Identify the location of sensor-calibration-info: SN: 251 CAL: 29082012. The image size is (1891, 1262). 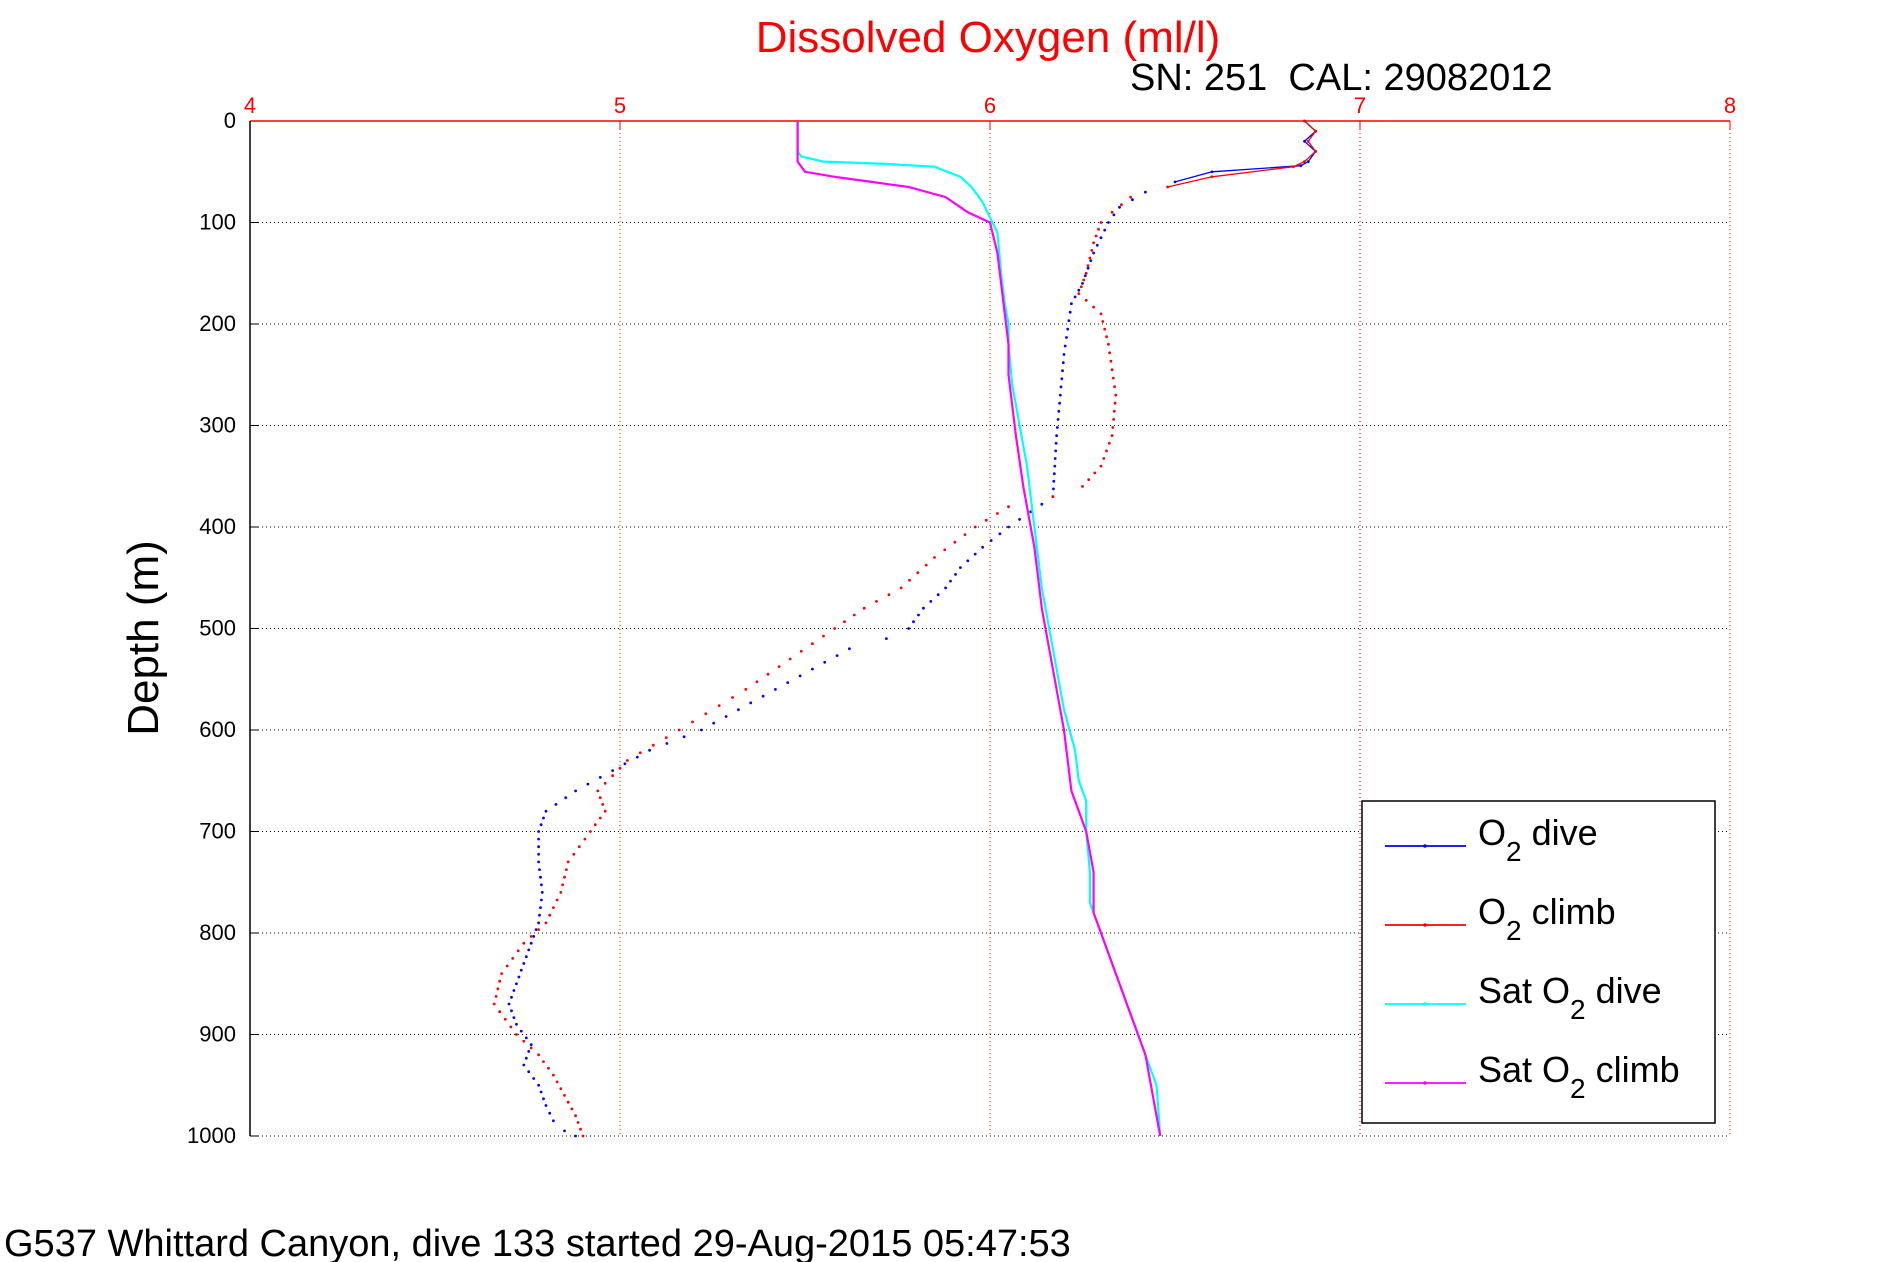
(1341, 78).